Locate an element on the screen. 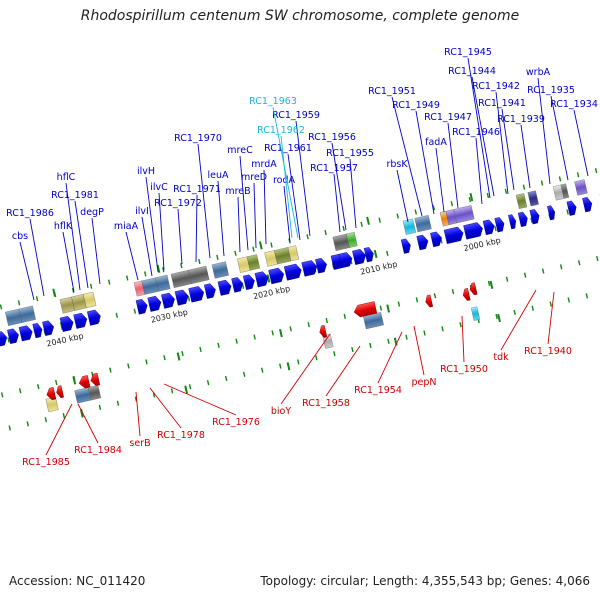 This screenshot has height=600, width=600. reverse-genes is located at coordinates (262, 341).